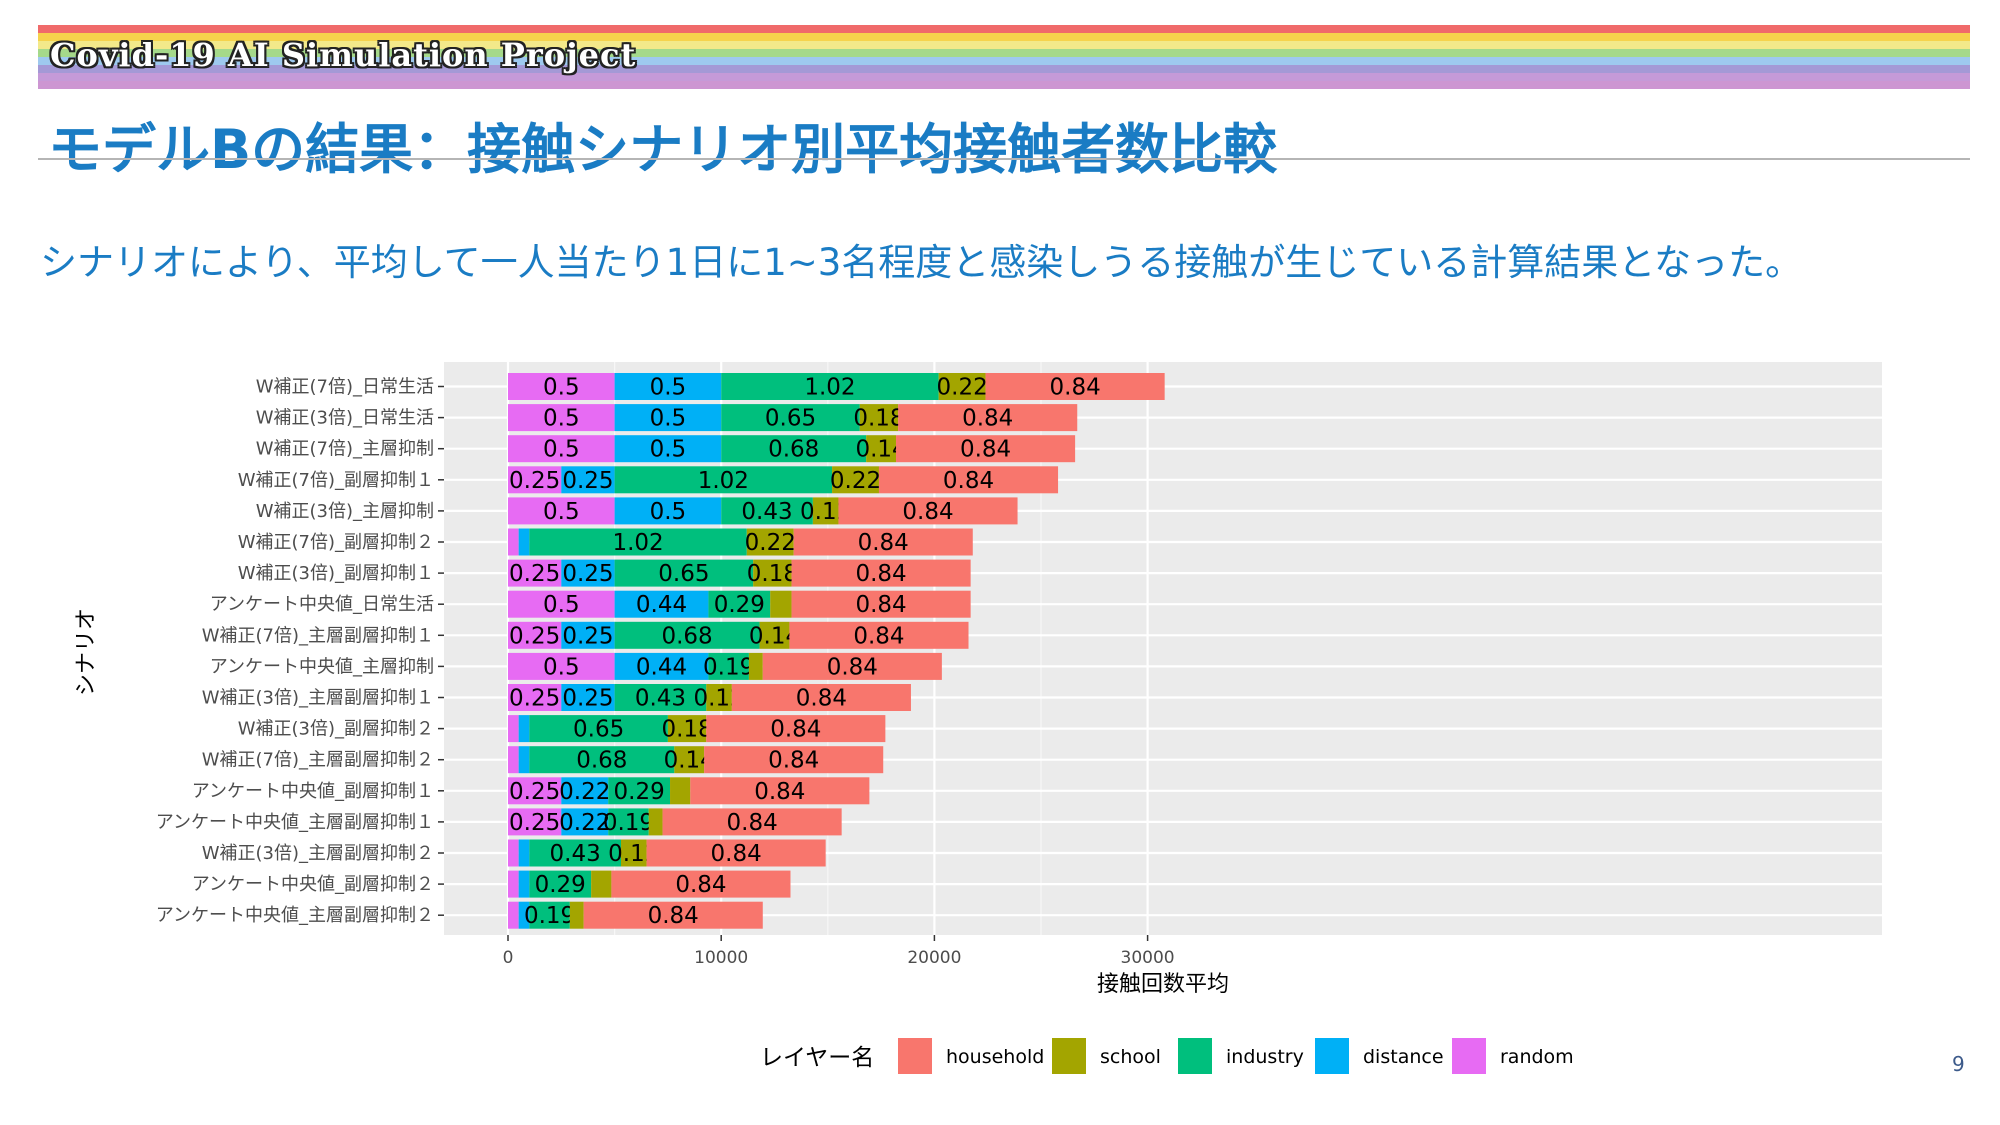 This screenshot has height=1125, width=2000. What do you see at coordinates (1537, 1057) in the screenshot?
I see `legend-label-random: random` at bounding box center [1537, 1057].